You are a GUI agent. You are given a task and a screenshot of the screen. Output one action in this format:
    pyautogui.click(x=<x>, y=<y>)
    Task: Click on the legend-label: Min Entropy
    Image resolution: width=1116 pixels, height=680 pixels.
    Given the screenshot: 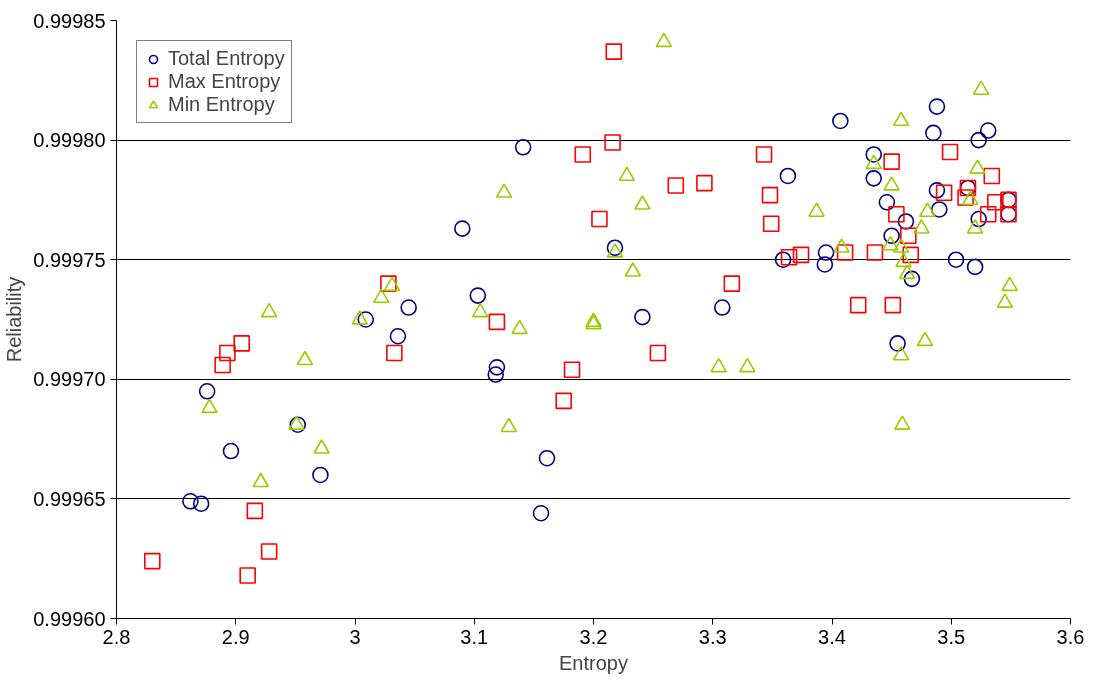 What is the action you would take?
    pyautogui.click(x=221, y=104)
    